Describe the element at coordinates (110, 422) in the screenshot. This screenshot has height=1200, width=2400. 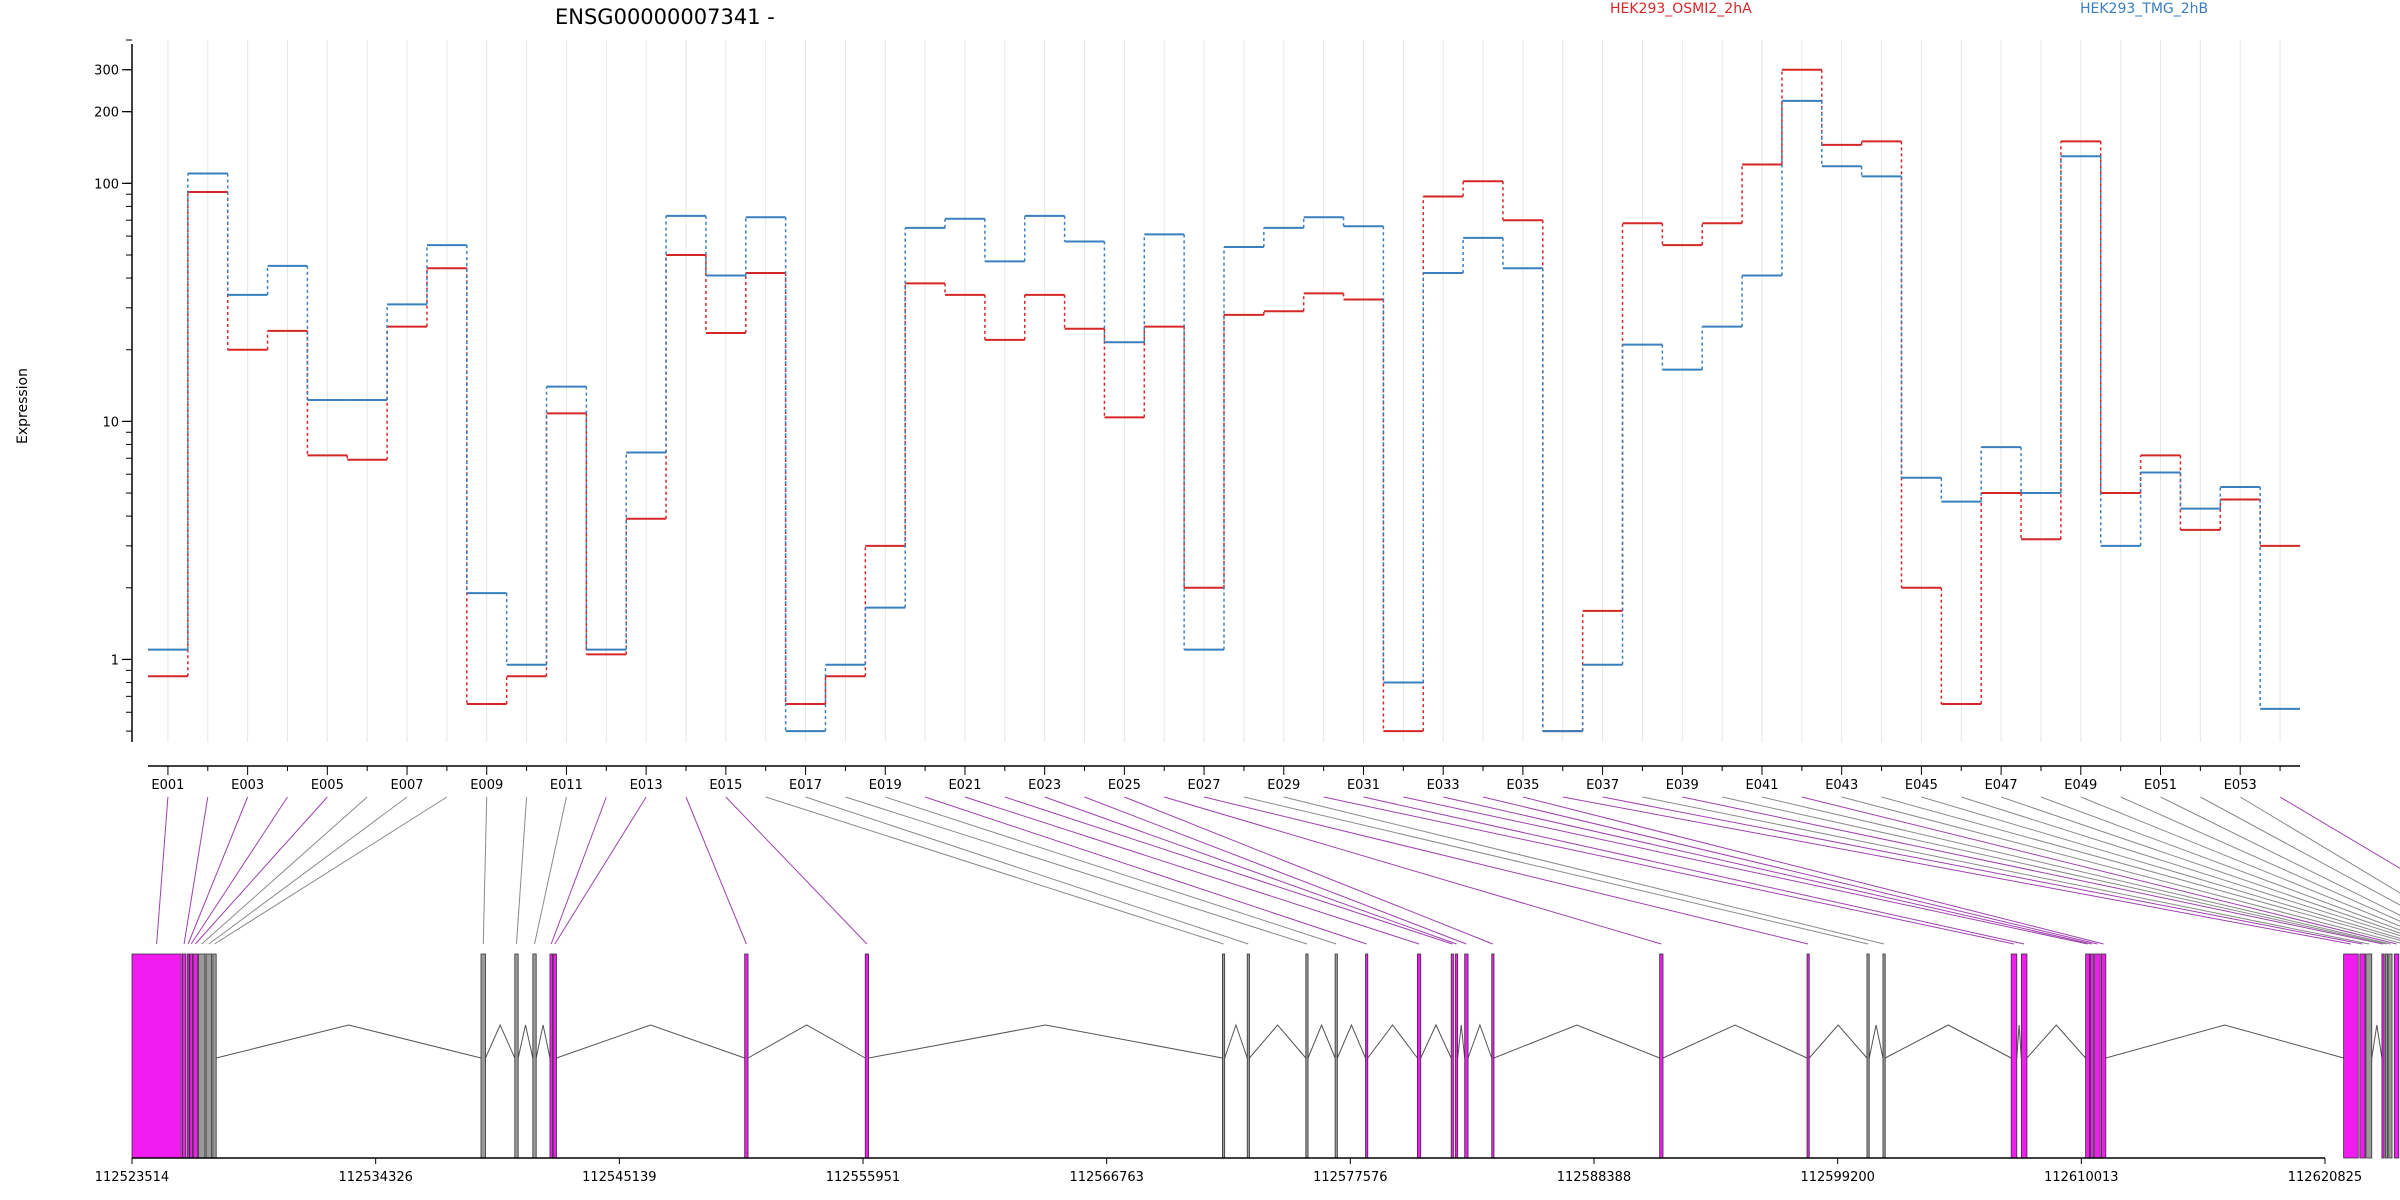
I see `y-tick-label: 10` at that location.